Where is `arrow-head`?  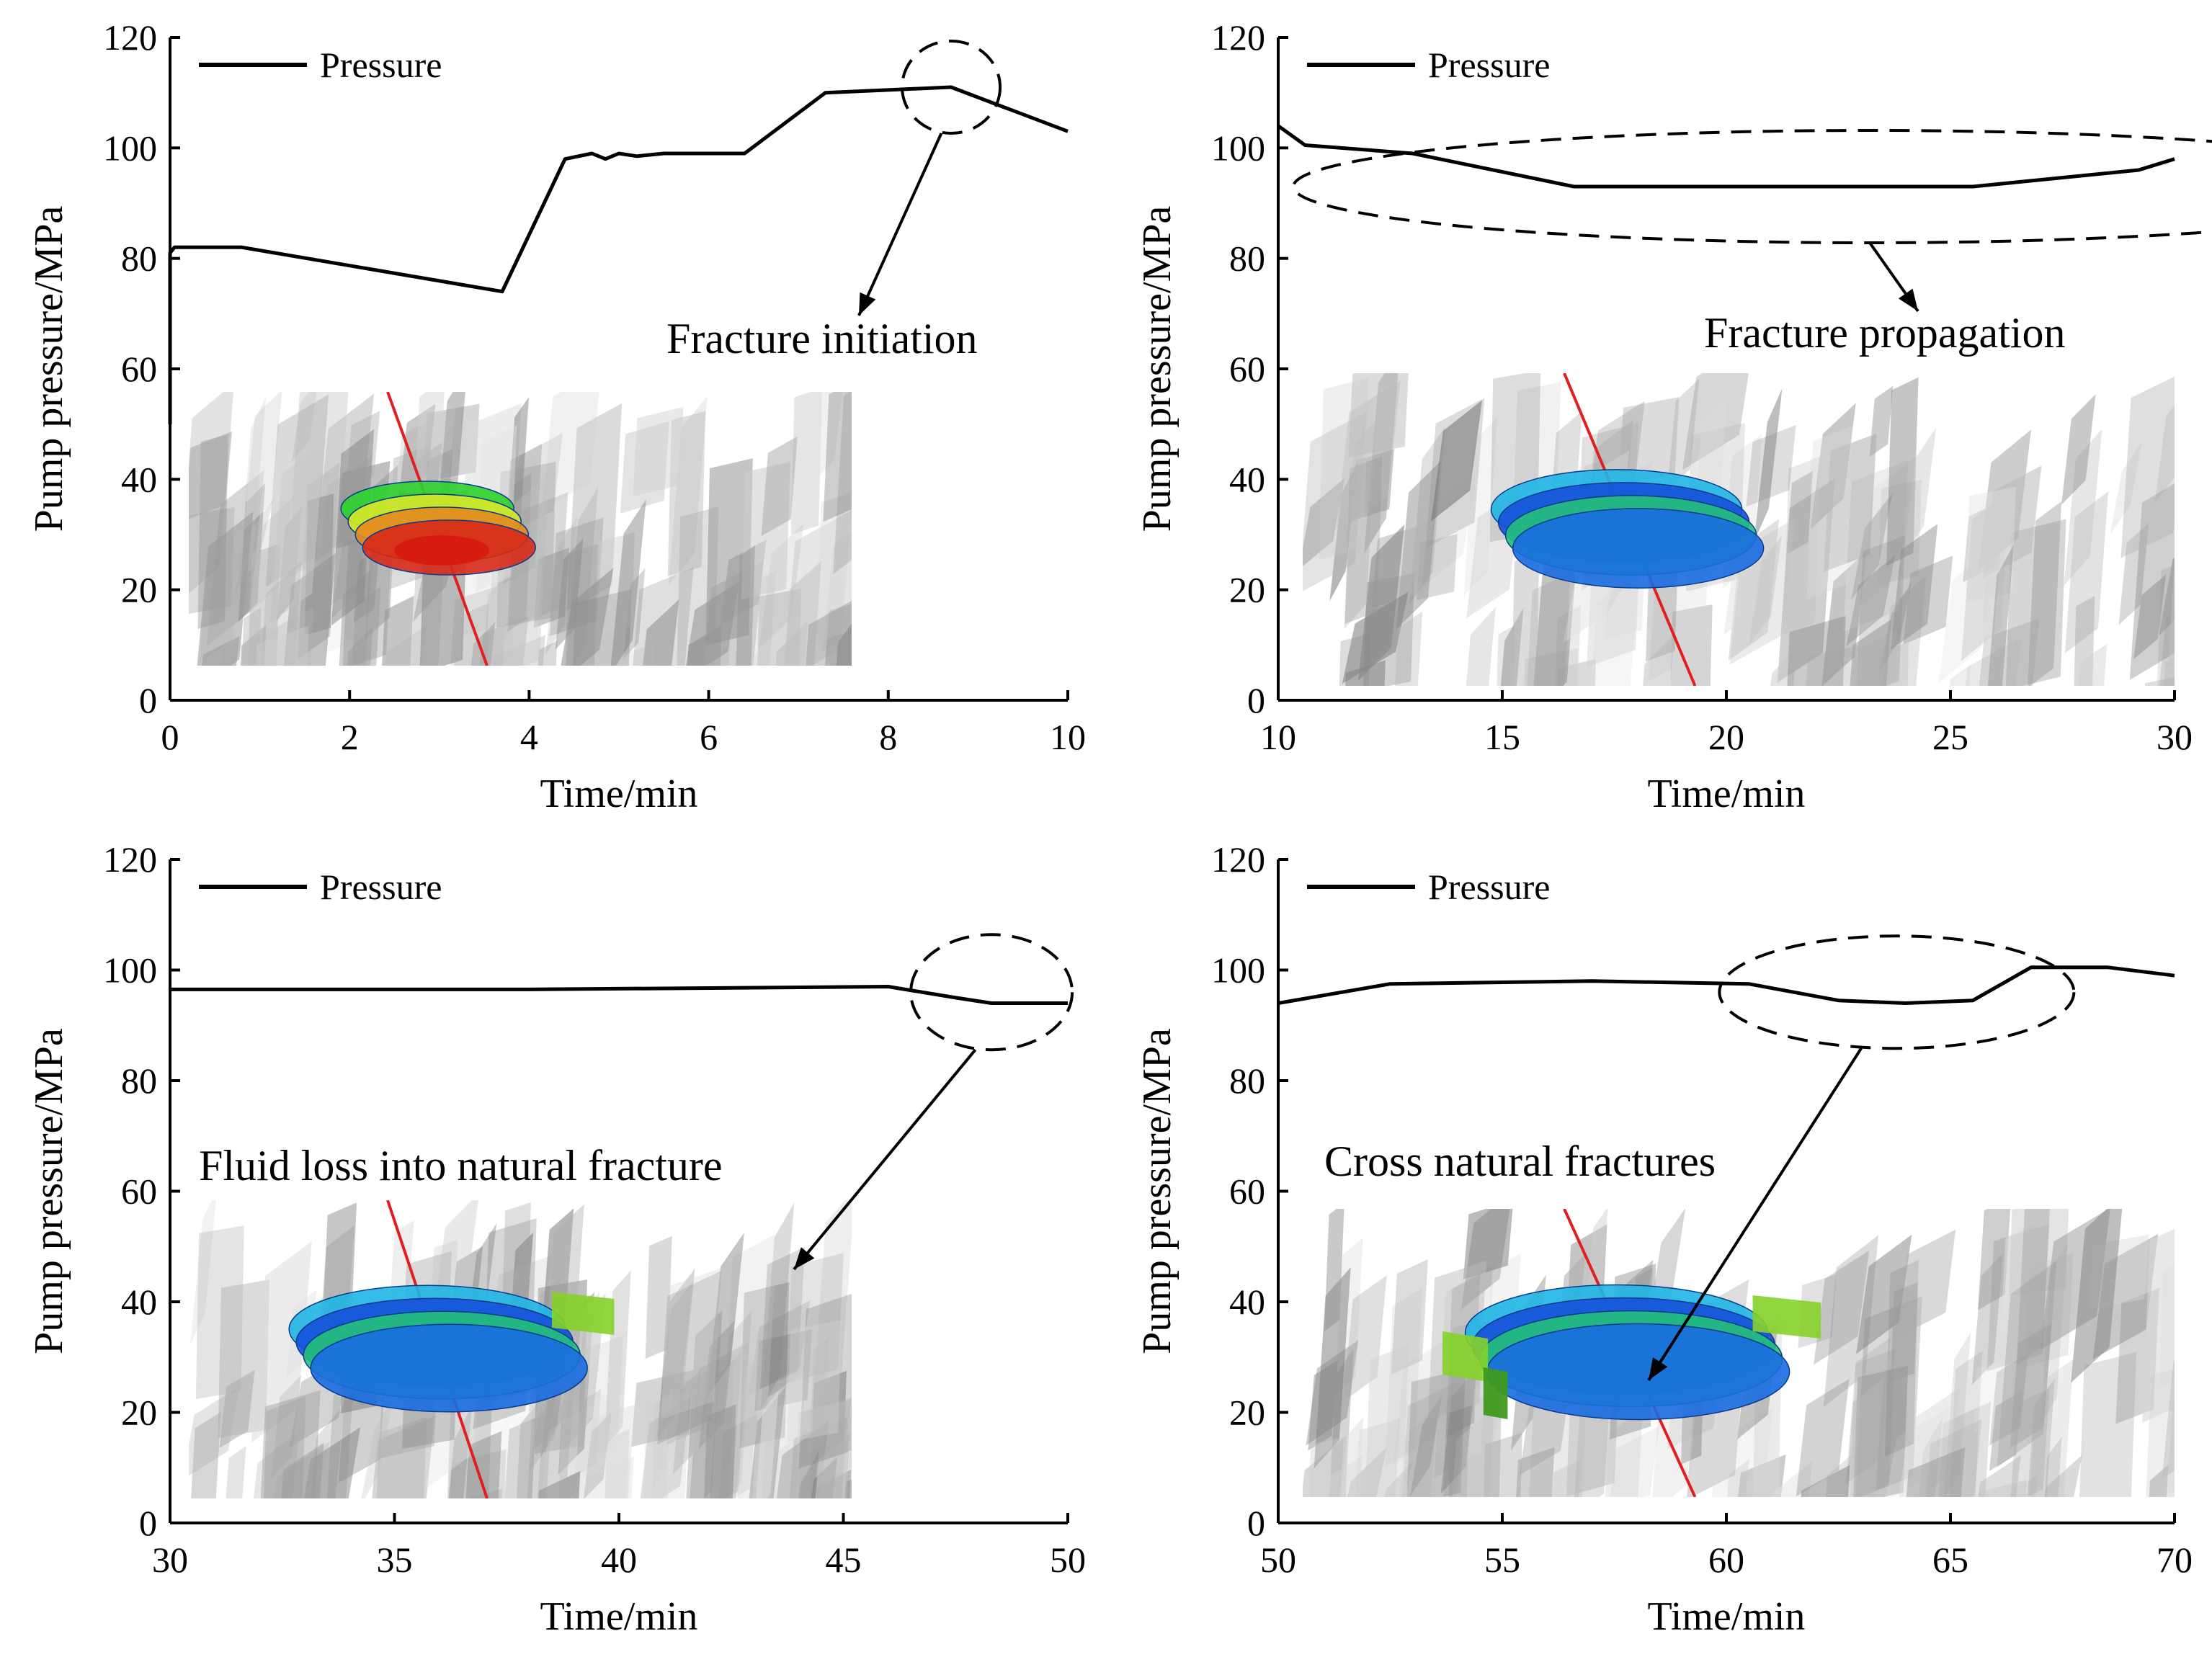 arrow-head is located at coordinates (805, 1258).